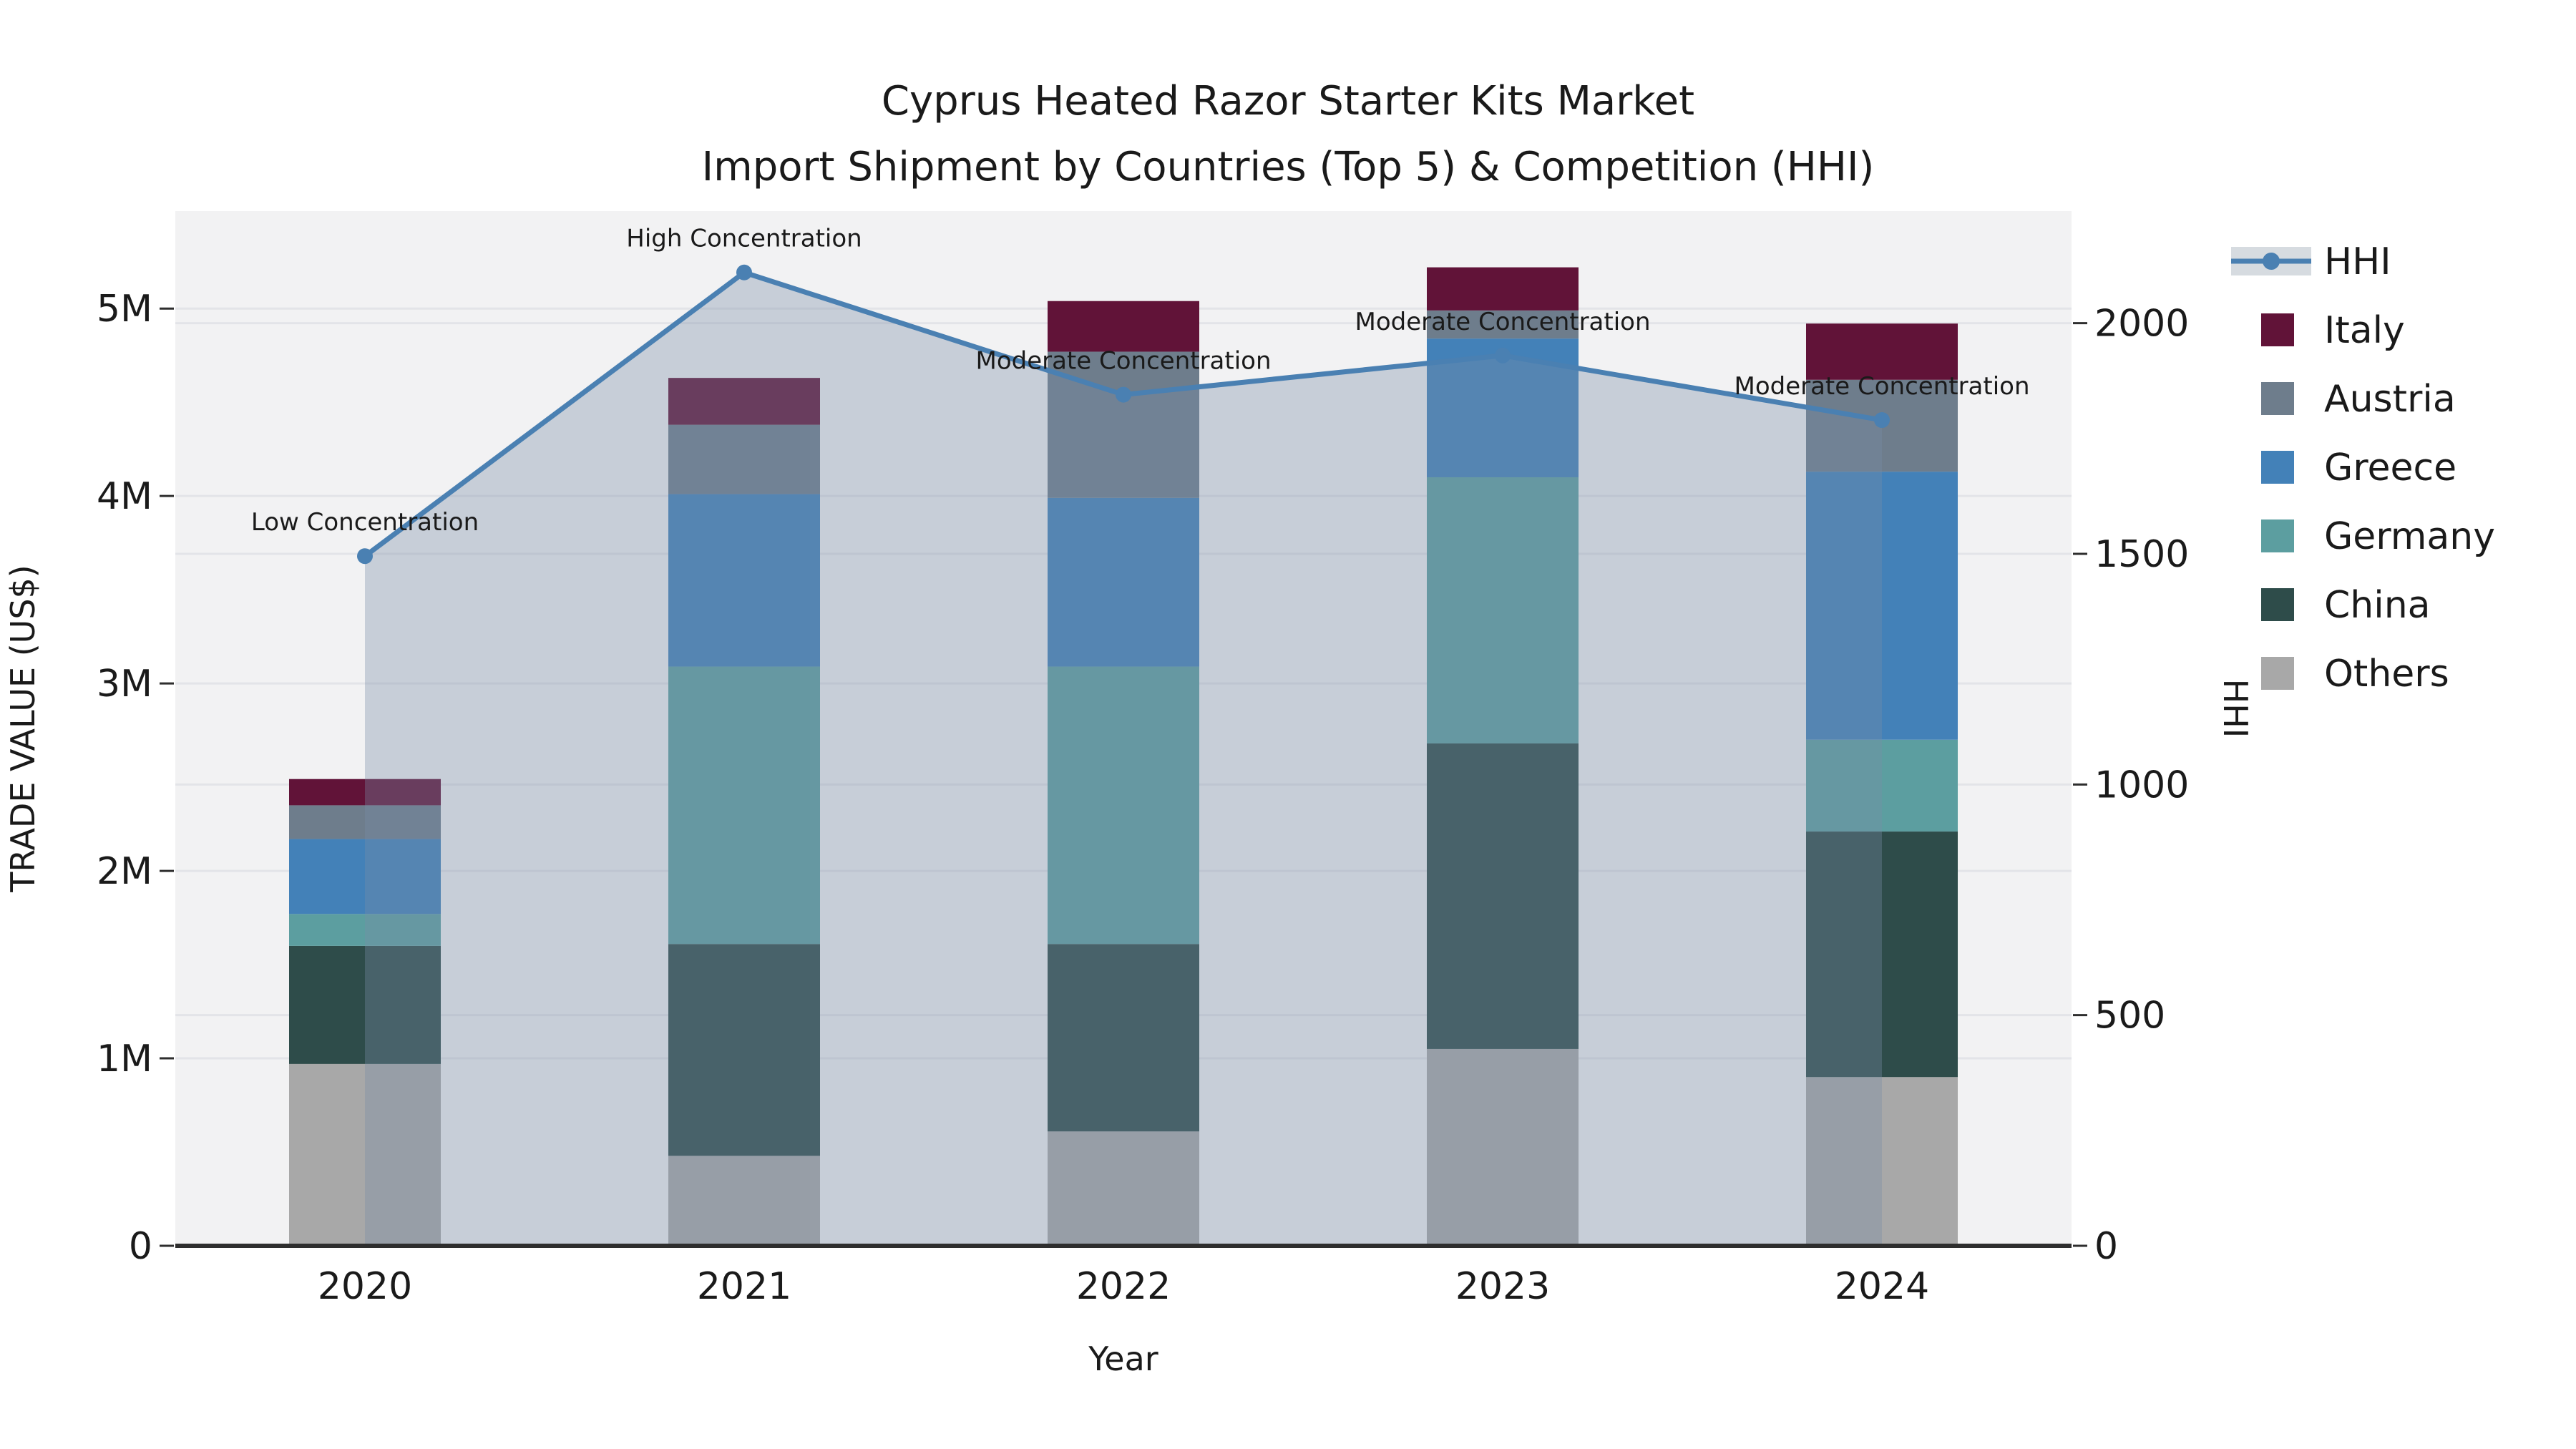 This screenshot has height=1449, width=2576. What do you see at coordinates (2129, 1017) in the screenshot?
I see `y-right-tick-label: 500` at bounding box center [2129, 1017].